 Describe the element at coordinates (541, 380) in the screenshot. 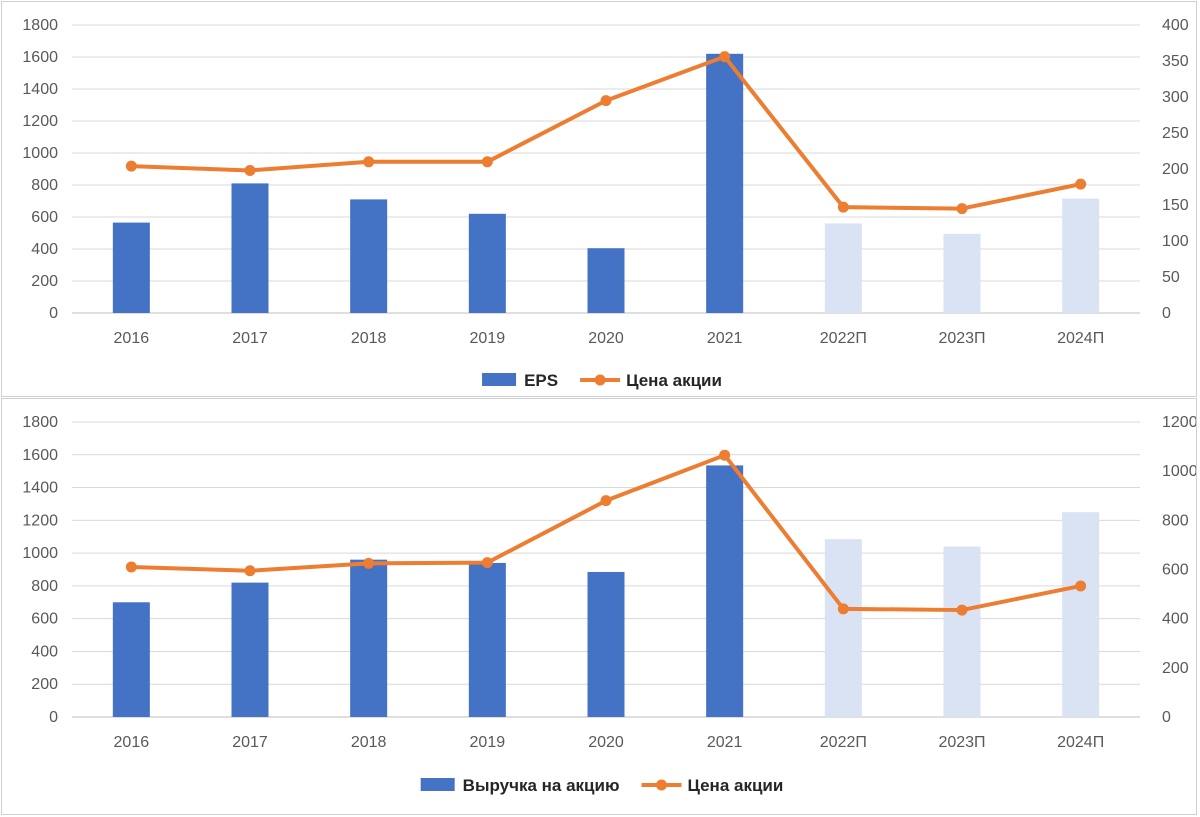

I see `legend-bar-label: EPS` at that location.